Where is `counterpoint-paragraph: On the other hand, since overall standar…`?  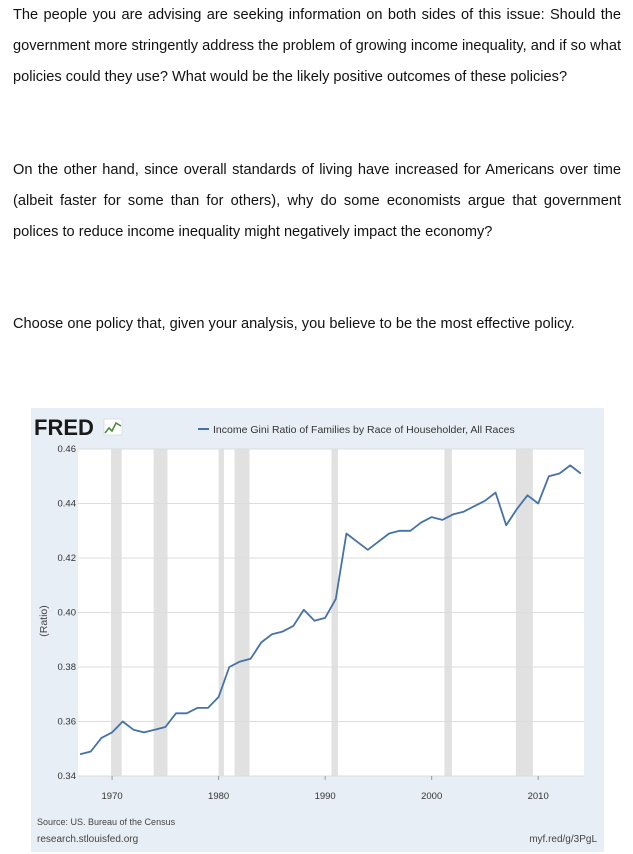
counterpoint-paragraph: On the other hand, since overall standar… is located at coordinates (317, 201).